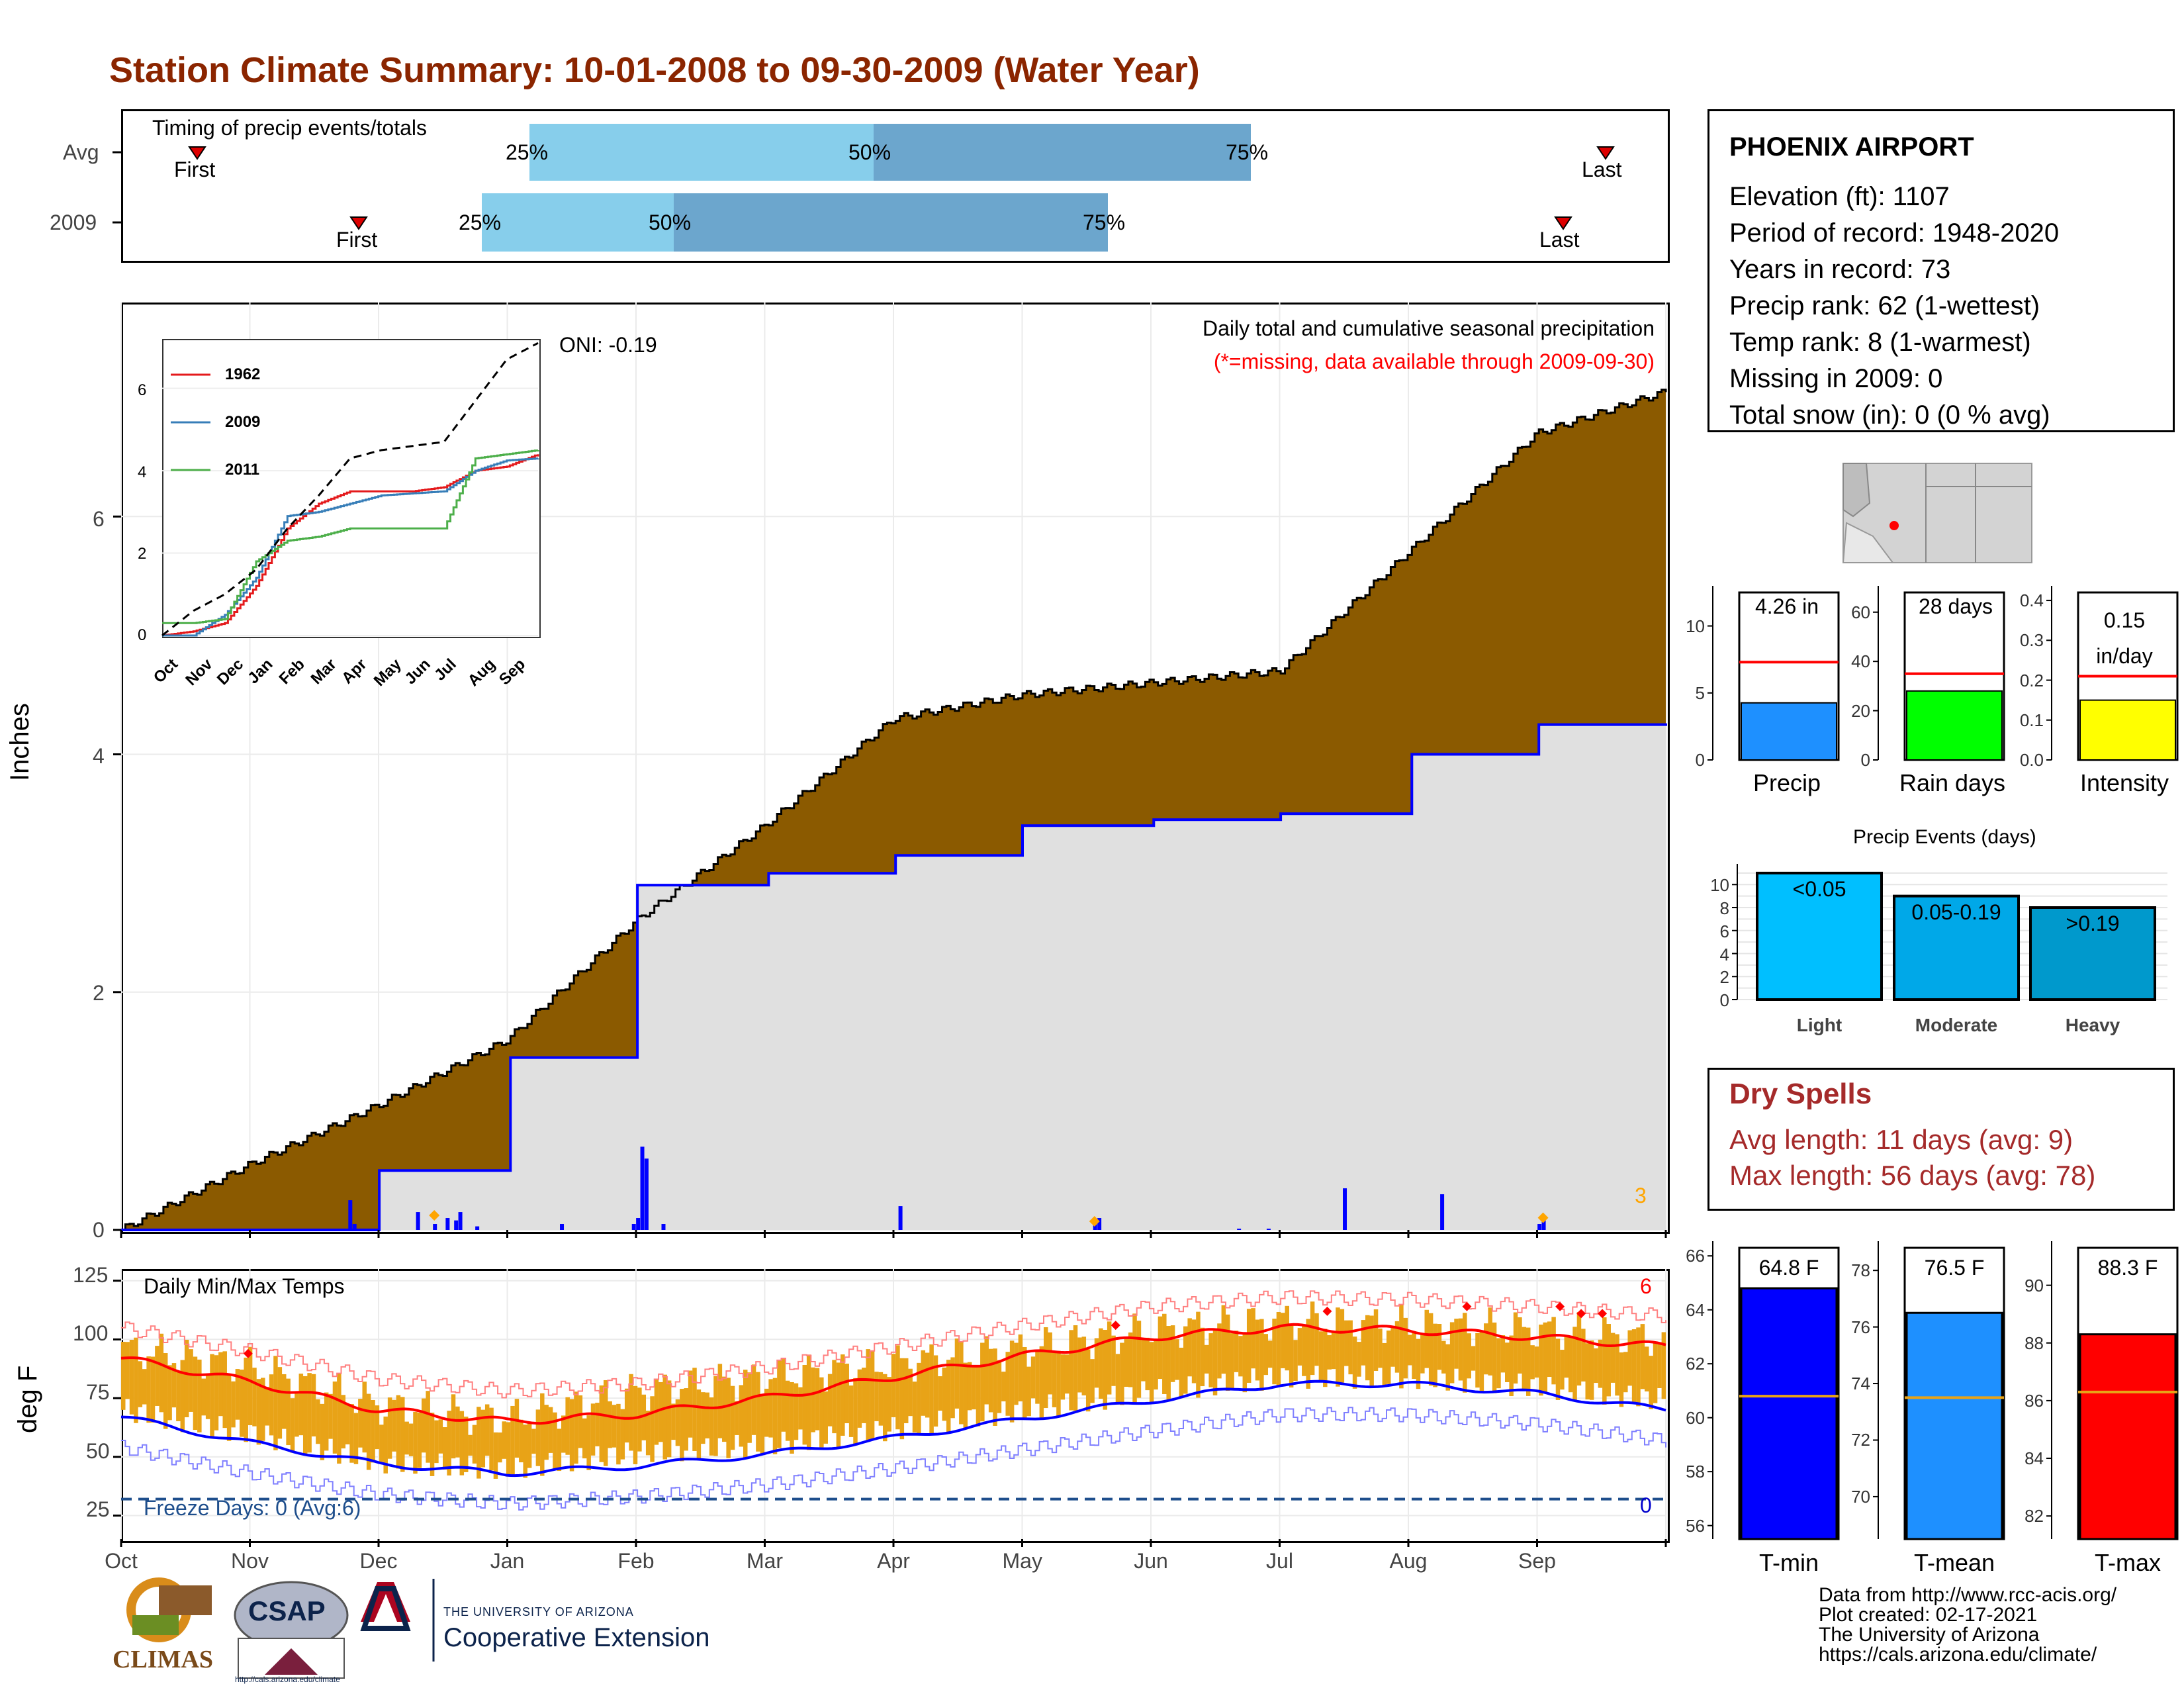  I want to click on record-high-marker, so click(1603, 1314).